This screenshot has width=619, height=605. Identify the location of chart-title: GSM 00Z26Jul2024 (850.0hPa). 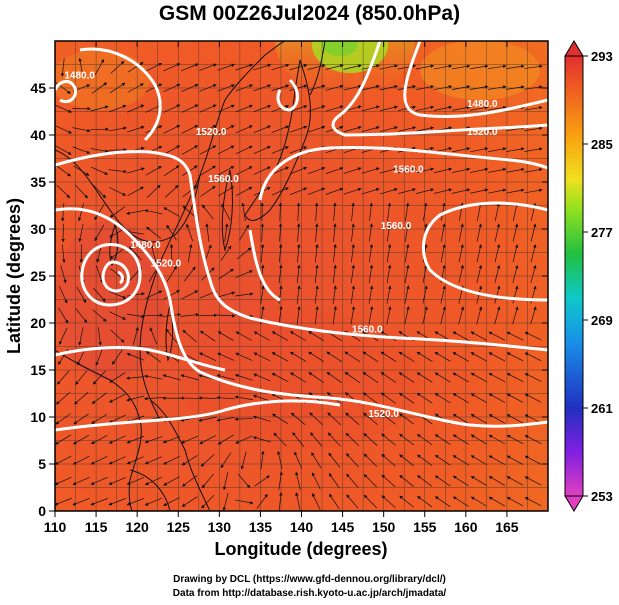
(309, 13).